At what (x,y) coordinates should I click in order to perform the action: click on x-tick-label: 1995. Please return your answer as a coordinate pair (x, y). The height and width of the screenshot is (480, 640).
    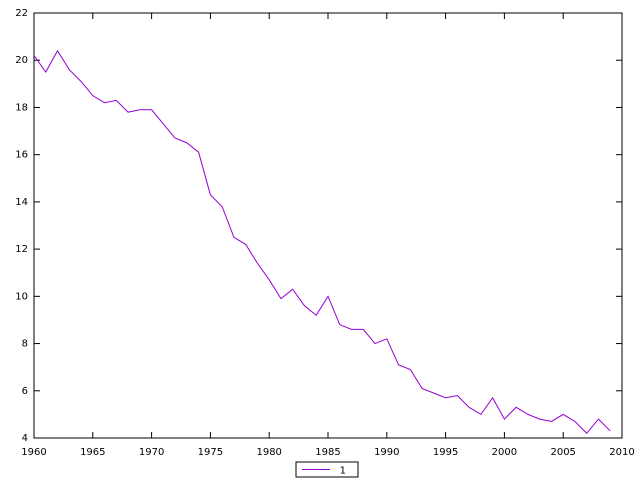
    Looking at the image, I should click on (445, 452).